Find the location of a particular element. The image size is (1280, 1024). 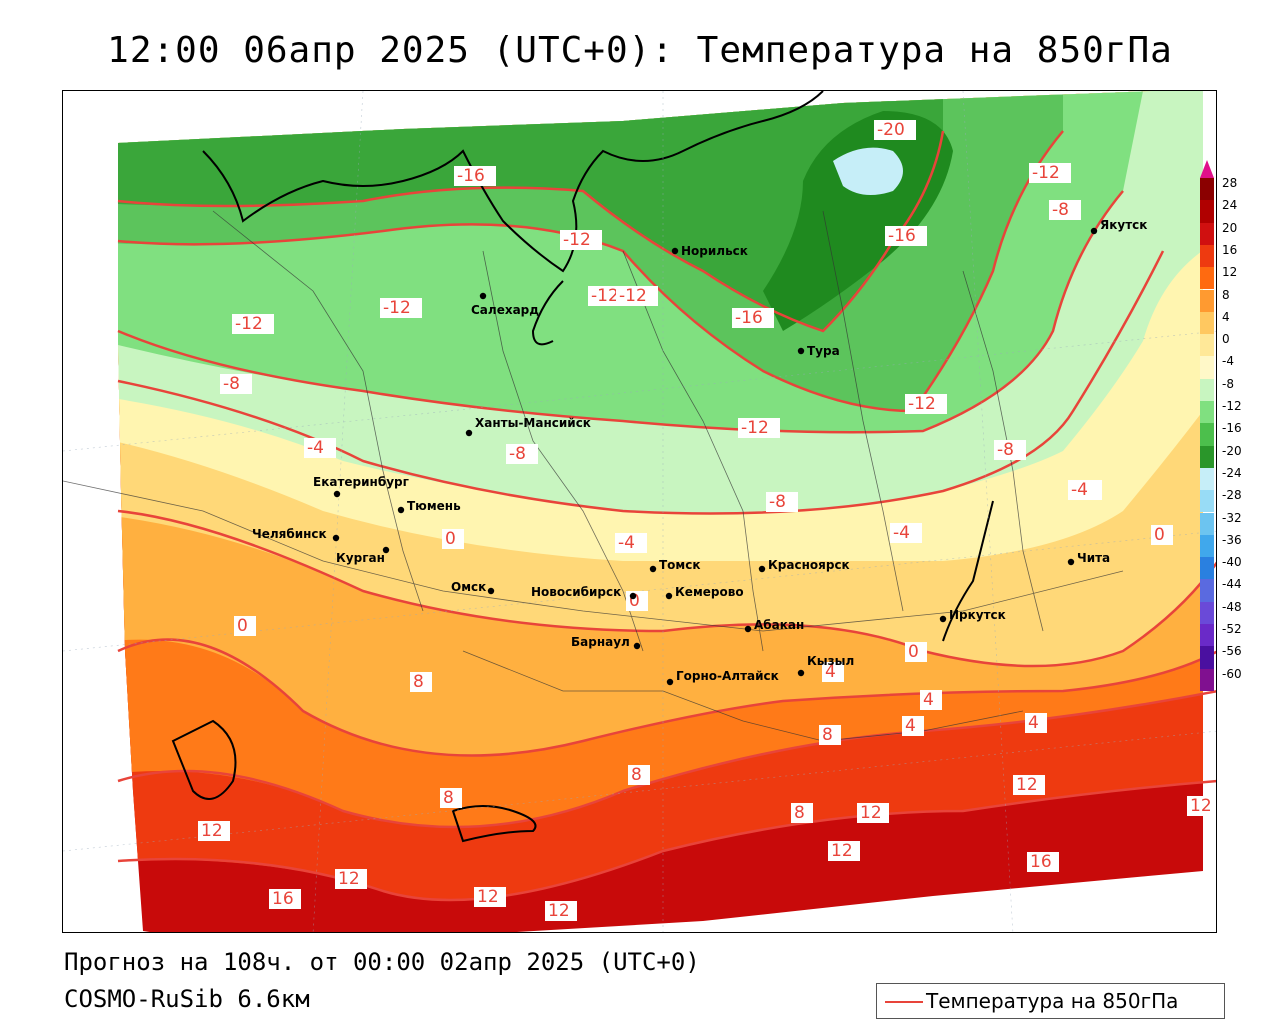

city-label: Тюмень is located at coordinates (434, 506).